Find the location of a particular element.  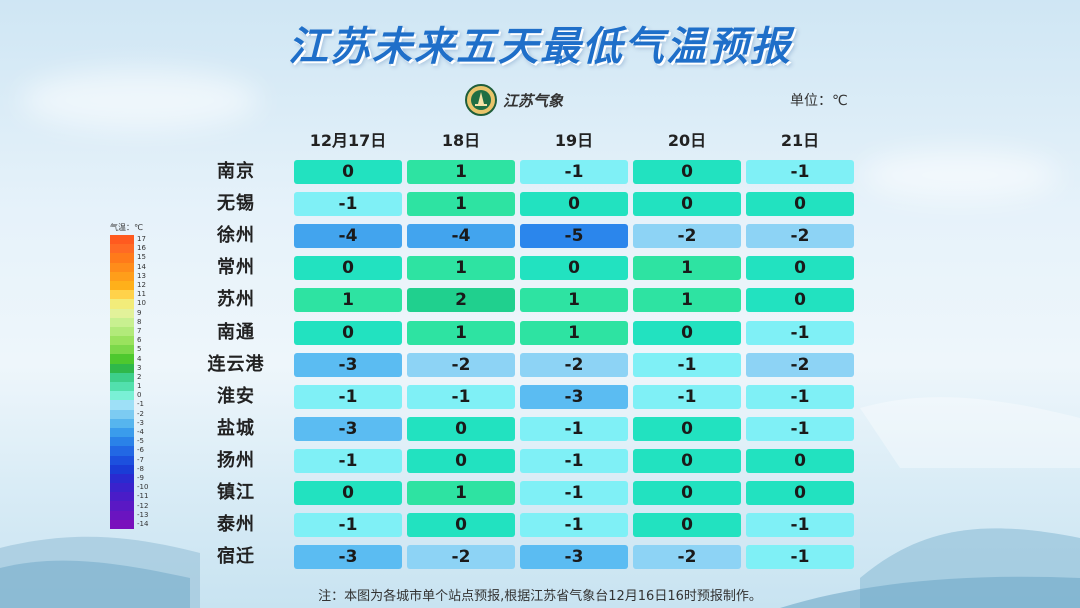

city-label: 淮安 is located at coordinates (236, 396).